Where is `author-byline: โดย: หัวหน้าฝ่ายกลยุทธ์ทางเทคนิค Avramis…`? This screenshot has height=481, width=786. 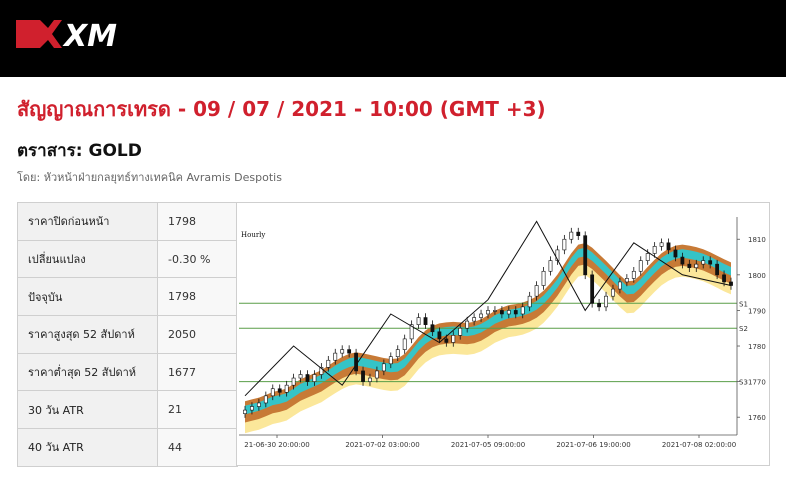
author-byline: โดย: หัวหน้าฝ่ายกลยุทธ์ทางเทคนิค Avramis… is located at coordinates (149, 177).